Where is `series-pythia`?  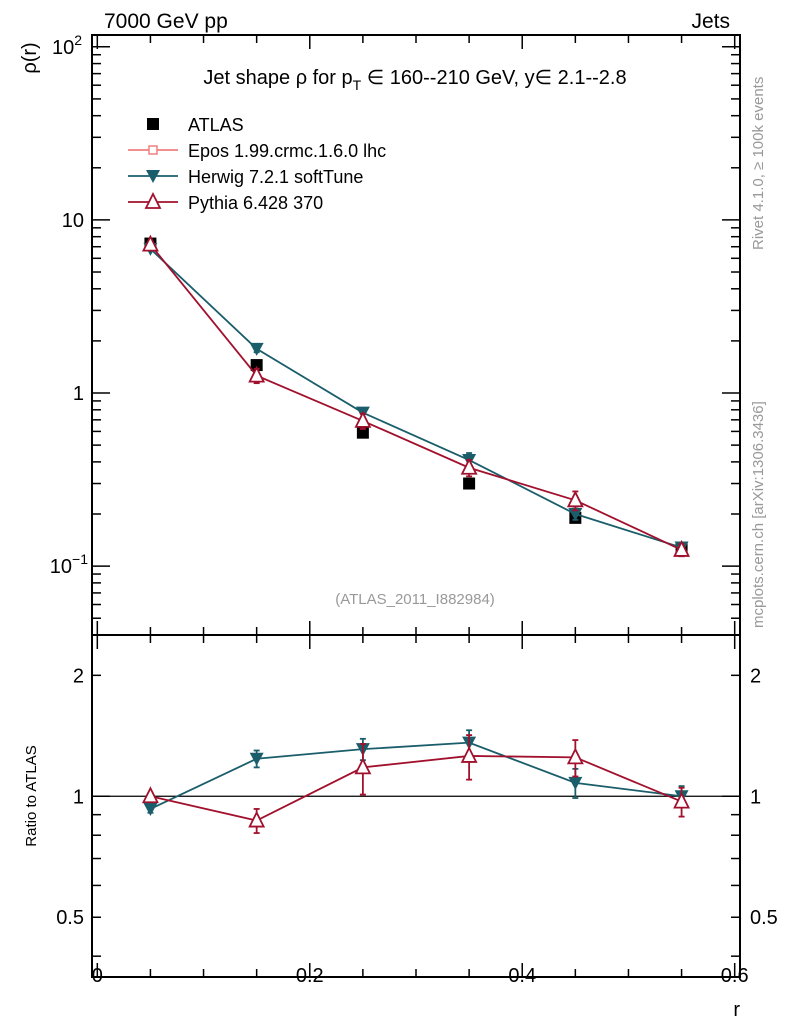 series-pythia is located at coordinates (416, 784).